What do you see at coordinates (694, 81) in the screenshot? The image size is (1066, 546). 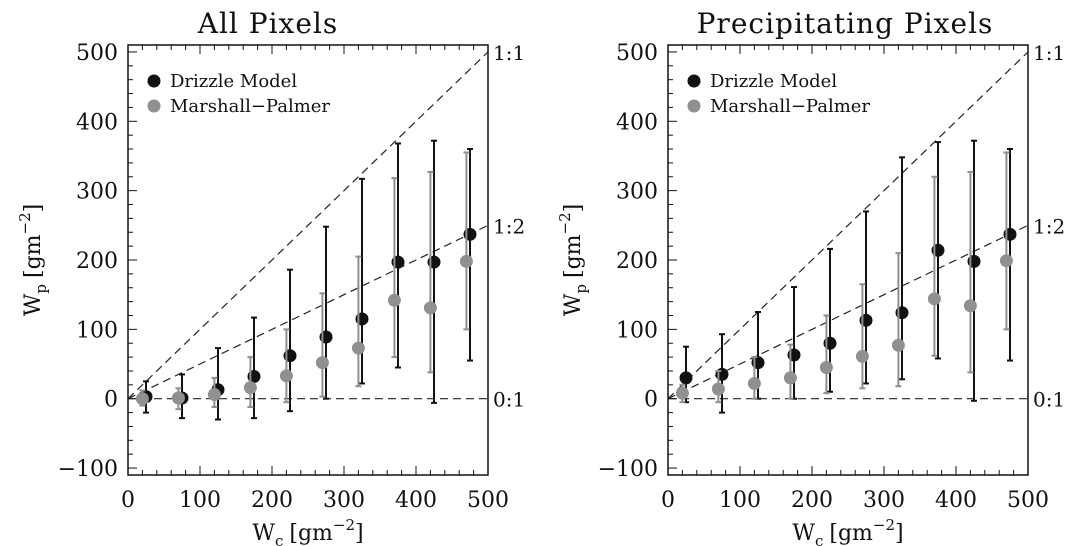 I see `legend-marker-drizzle-model` at bounding box center [694, 81].